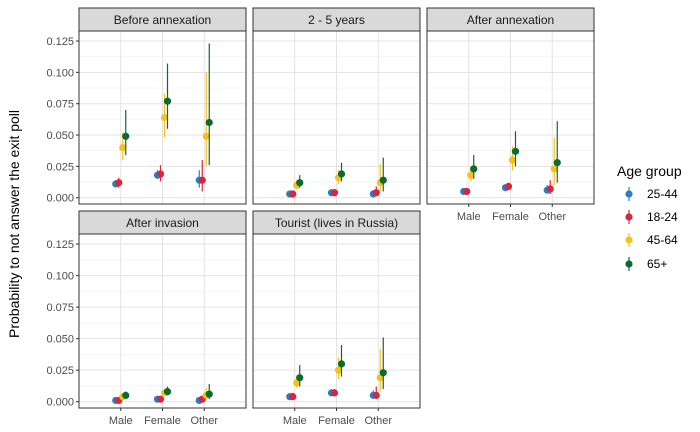  I want to click on legend-entry: 18-24, so click(651, 217).